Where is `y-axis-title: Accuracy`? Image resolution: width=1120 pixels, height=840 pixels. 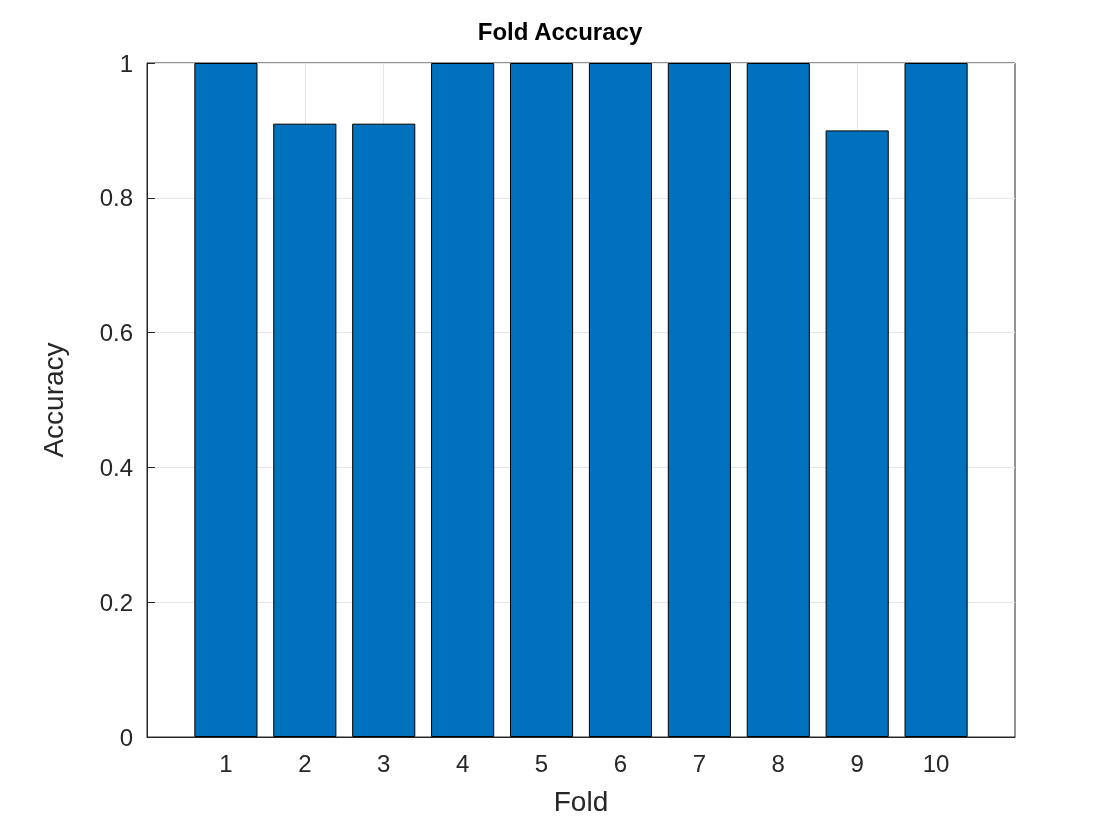 y-axis-title: Accuracy is located at coordinates (53, 400).